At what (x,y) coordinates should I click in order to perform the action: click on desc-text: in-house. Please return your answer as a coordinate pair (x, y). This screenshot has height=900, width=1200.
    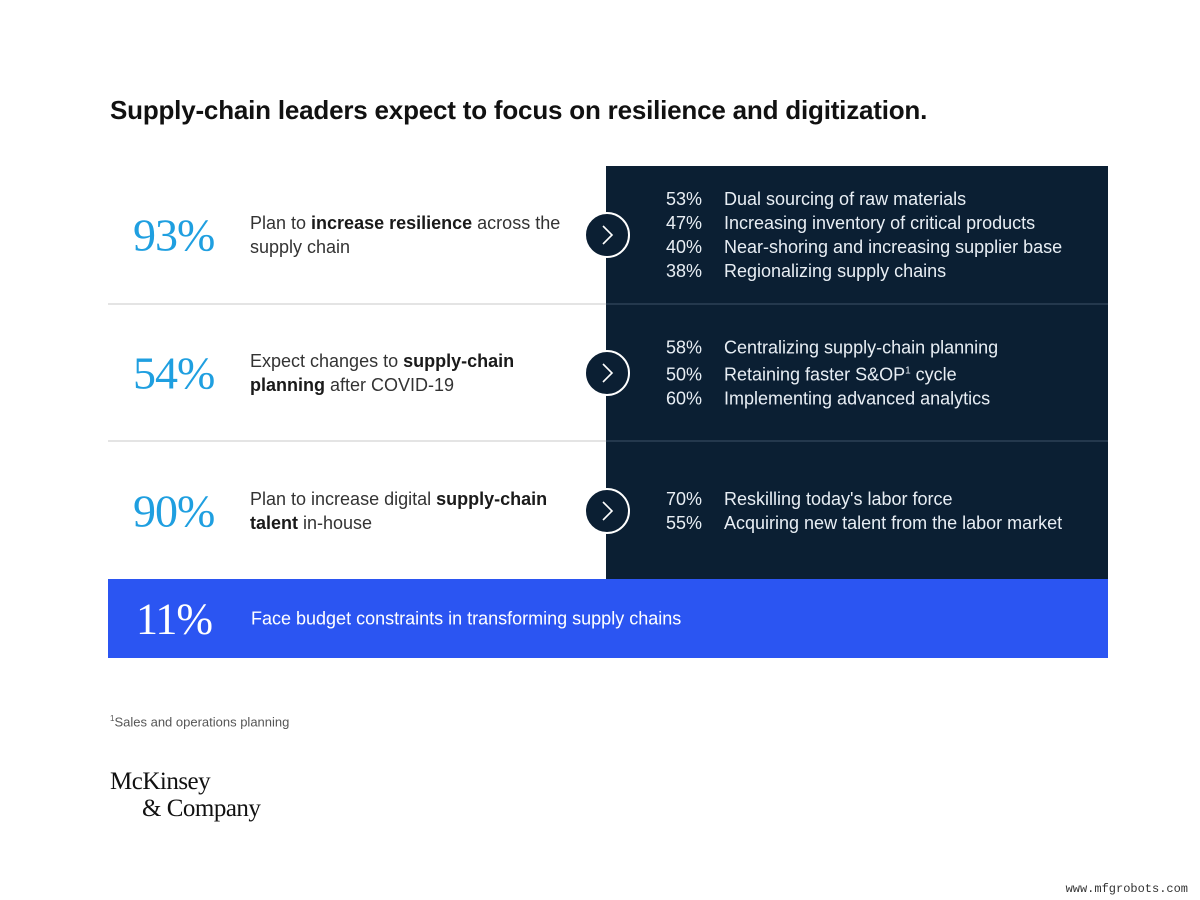
    Looking at the image, I should click on (335, 522).